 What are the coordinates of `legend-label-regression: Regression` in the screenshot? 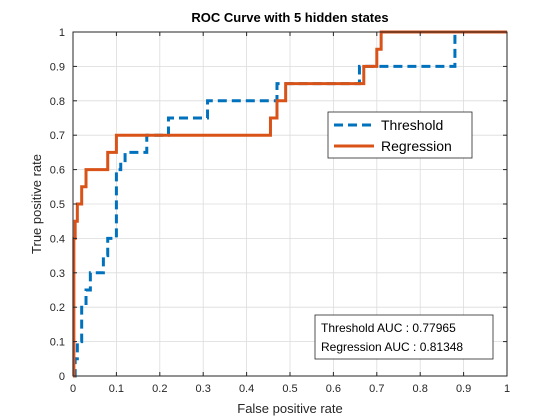 It's located at (416, 146).